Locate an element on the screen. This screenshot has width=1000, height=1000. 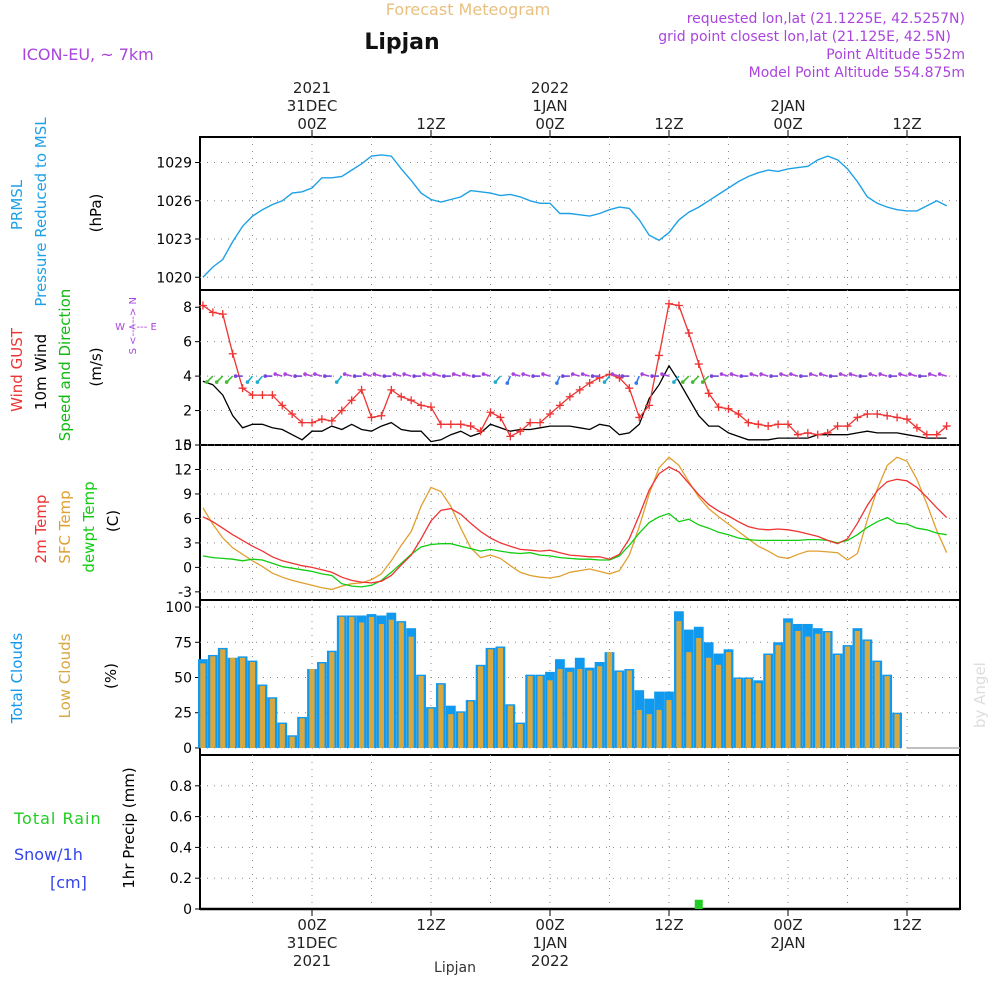
model-point-altitude: Model Point Altitude 554.875m is located at coordinates (857, 73).